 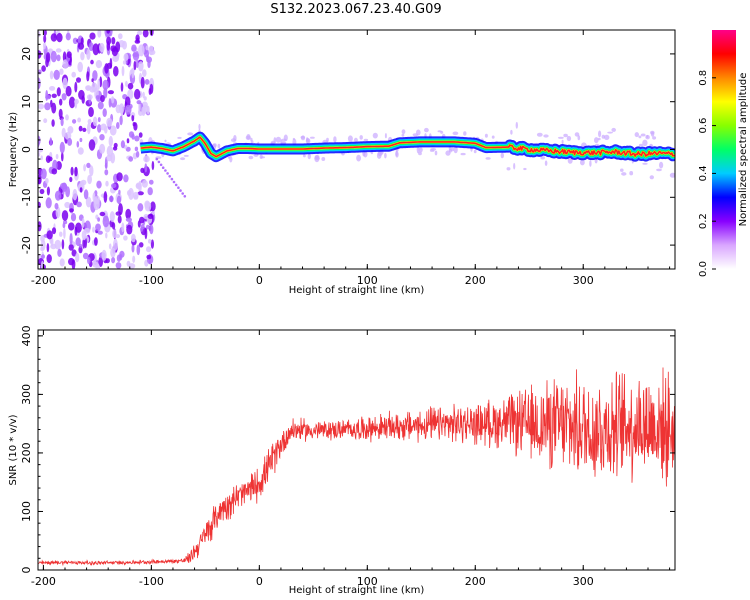 I want to click on x-tick-label: -100, so click(x=151, y=581).